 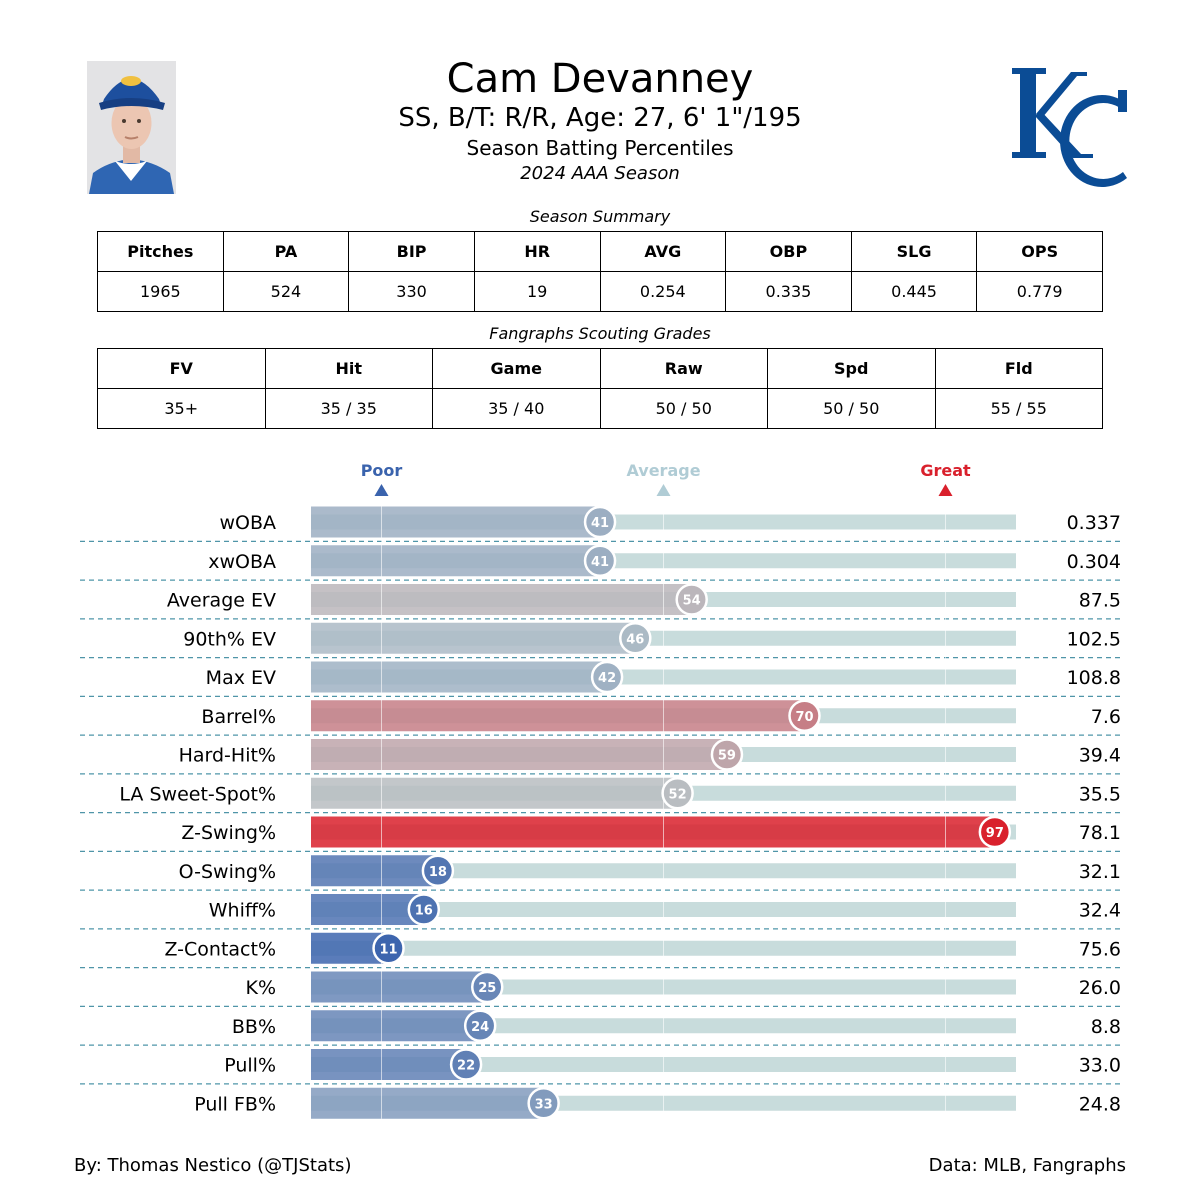 I want to click on summary-header-row: Pitches PA BIP HR AVG OBP SLG OPS, so click(x=600, y=251).